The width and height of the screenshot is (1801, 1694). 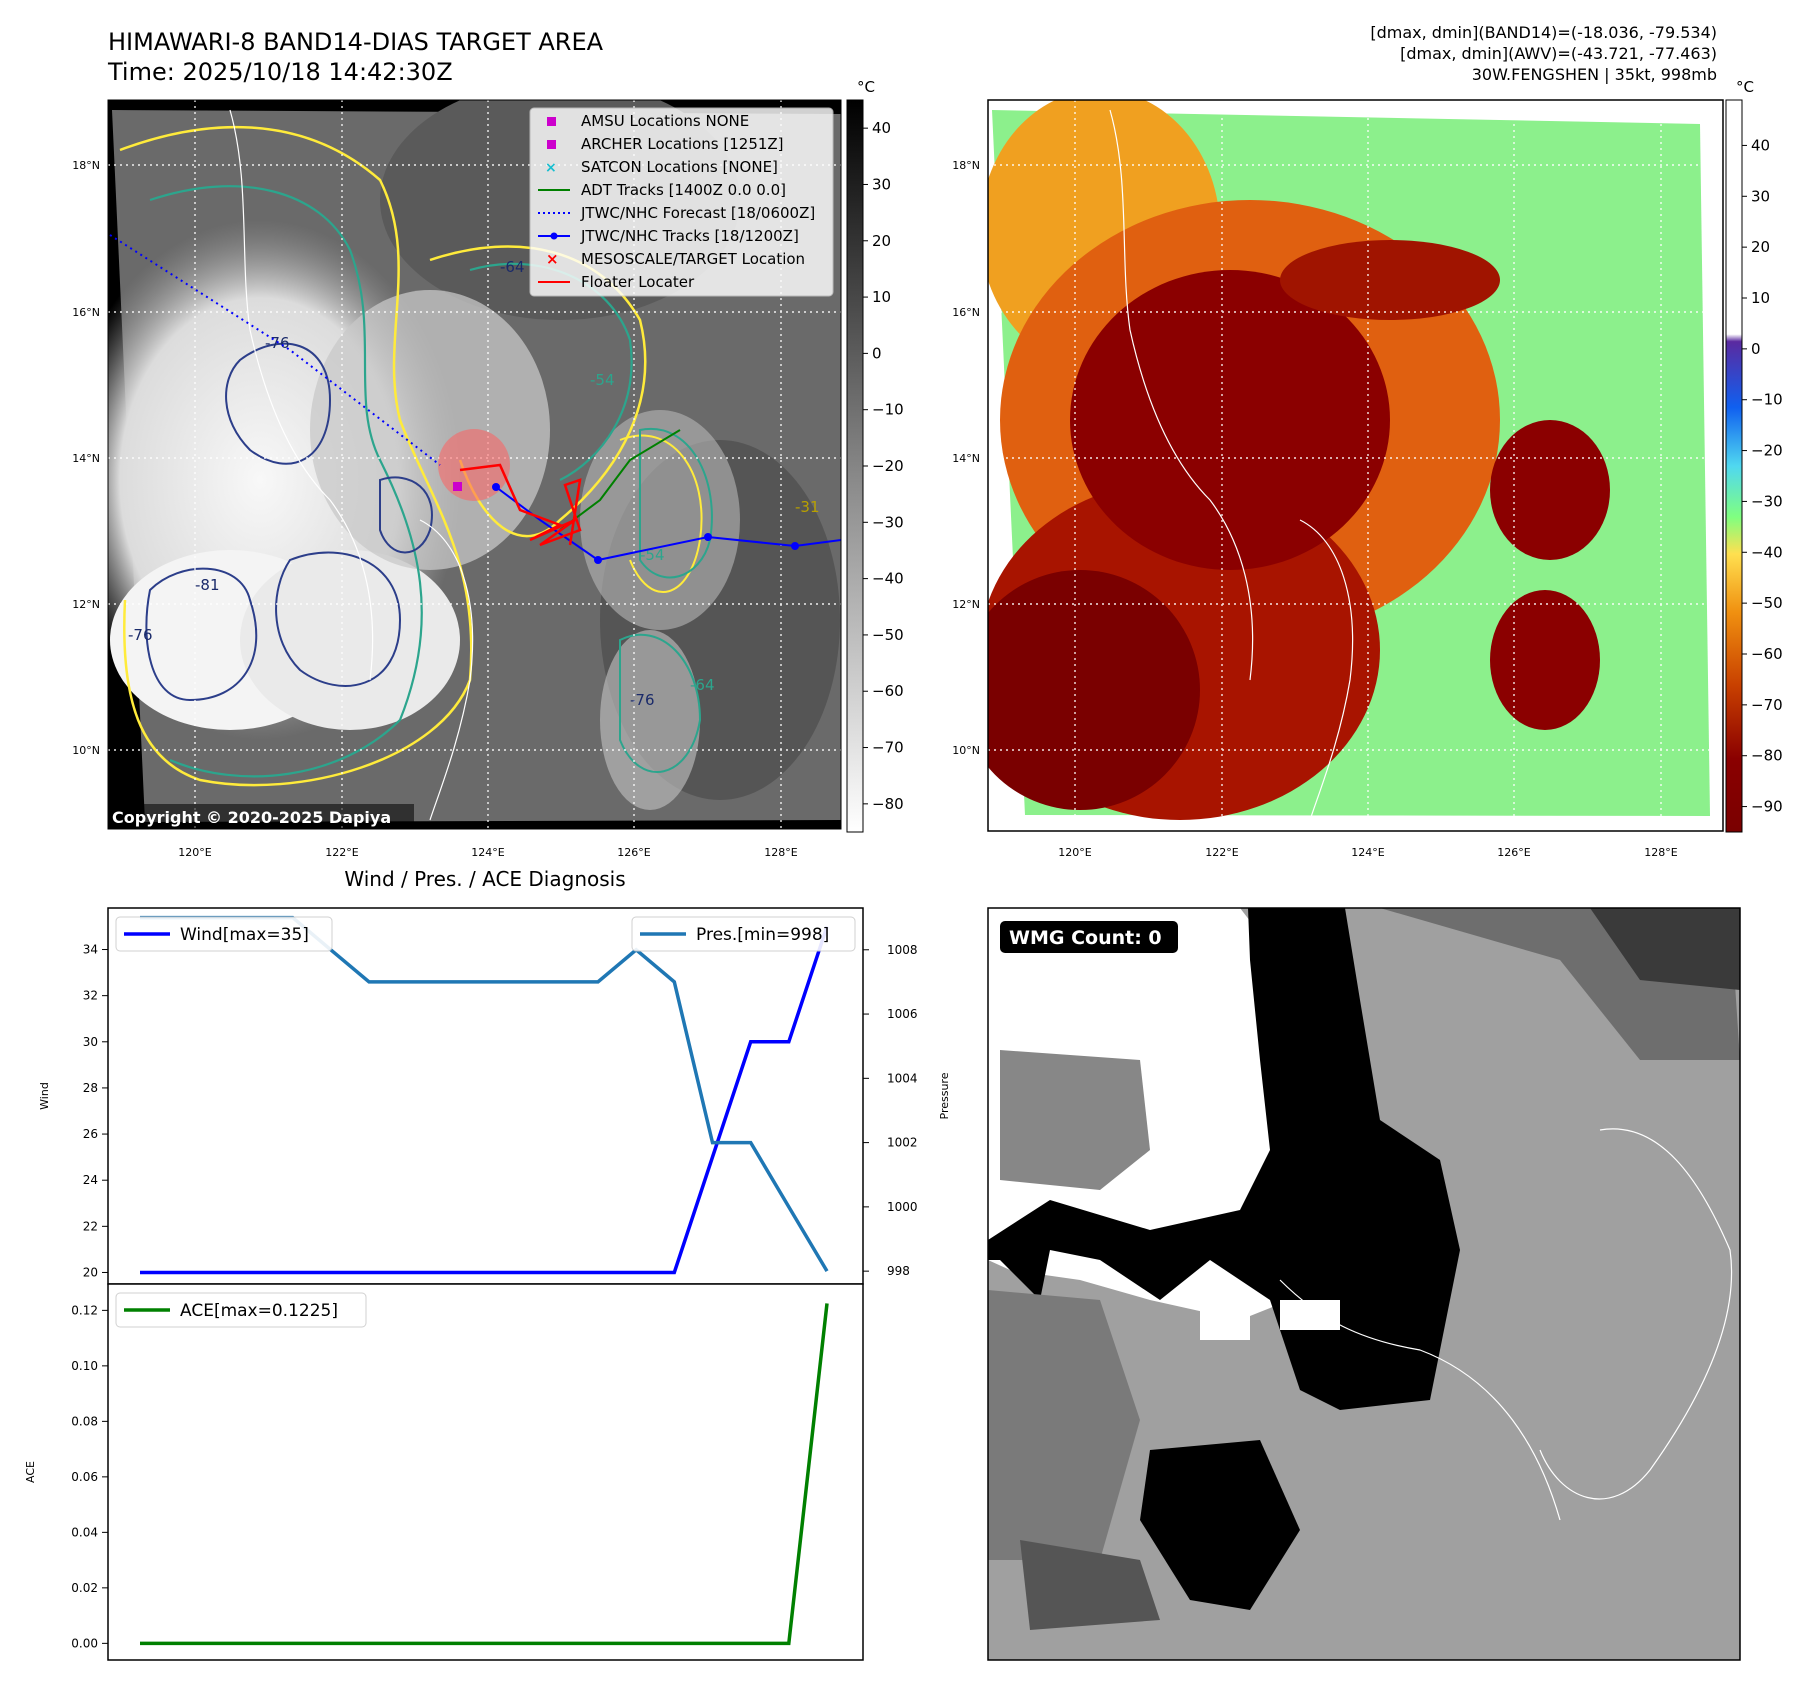 I want to click on ir-lat-16: 16°N, so click(x=86, y=312).